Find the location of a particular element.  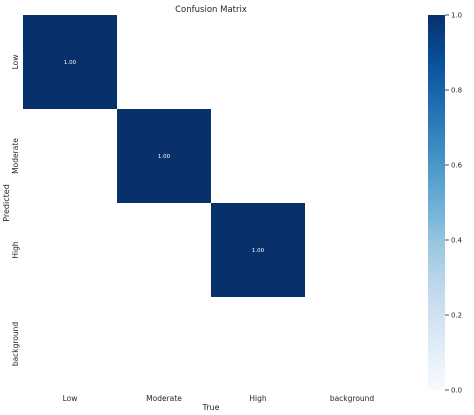

chart-title: Confusion Matrix is located at coordinates (211, 10).